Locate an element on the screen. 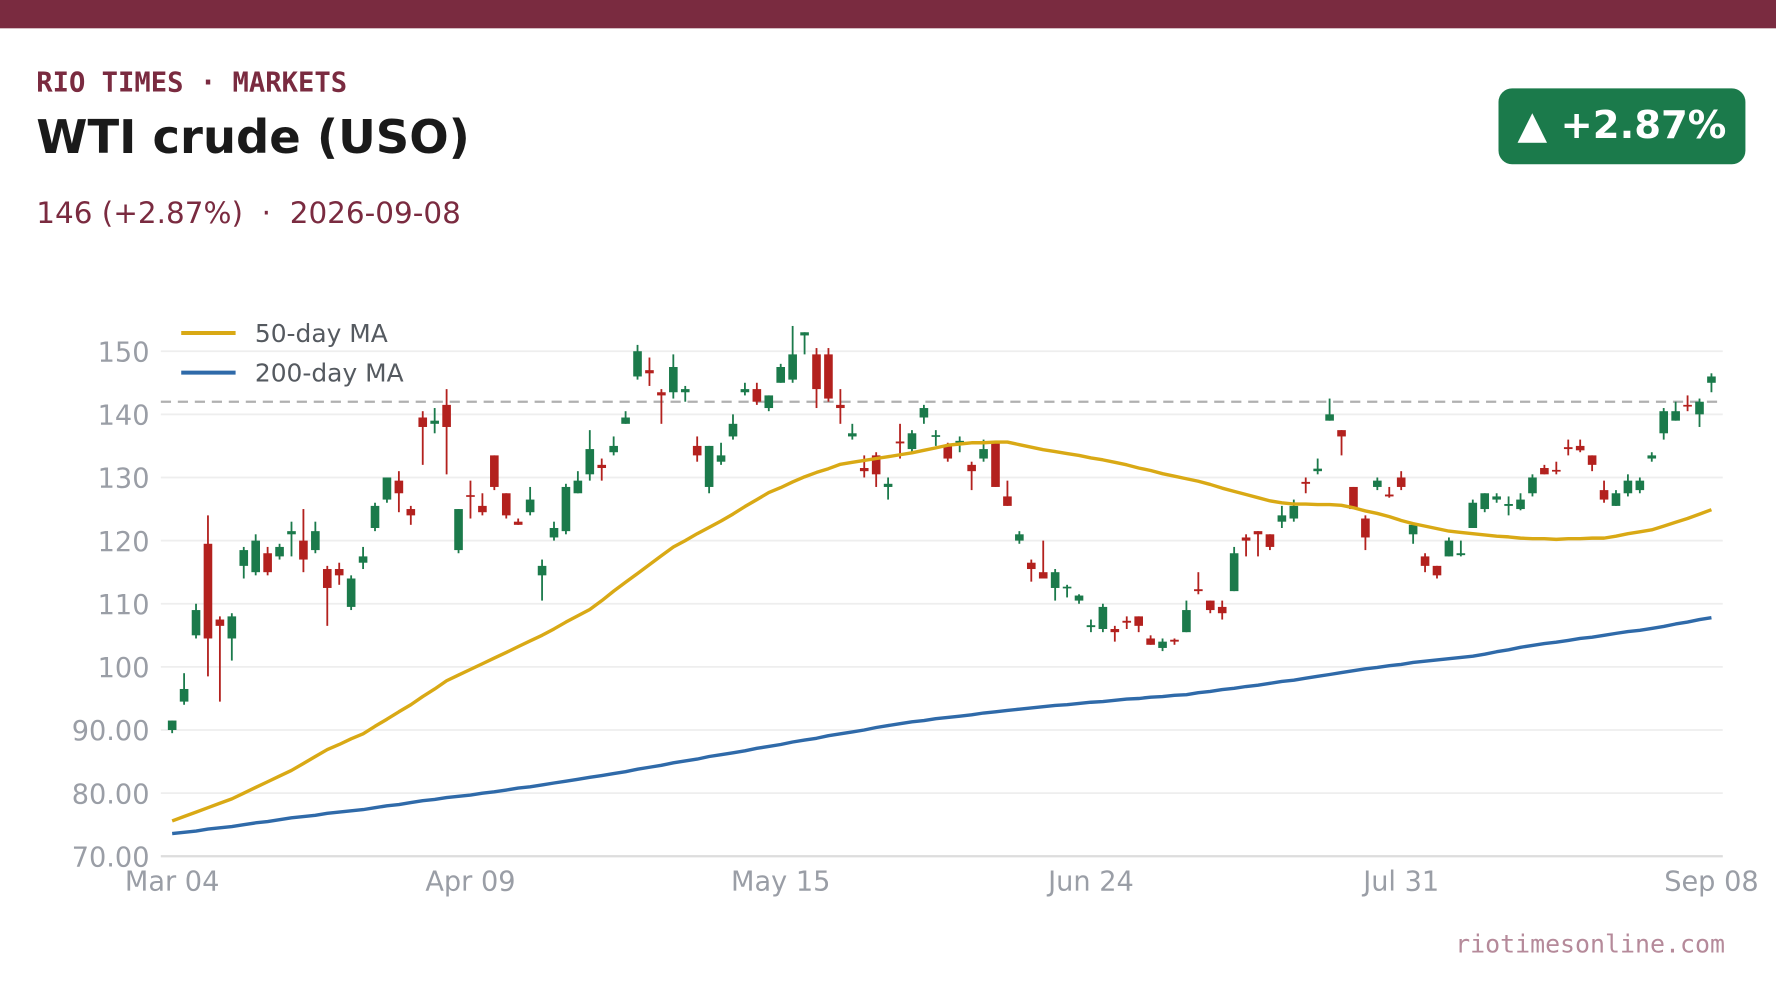 This screenshot has height=999, width=1776. subtitle: 146 (+2.87%) · 2026-09-08 is located at coordinates (248, 213).